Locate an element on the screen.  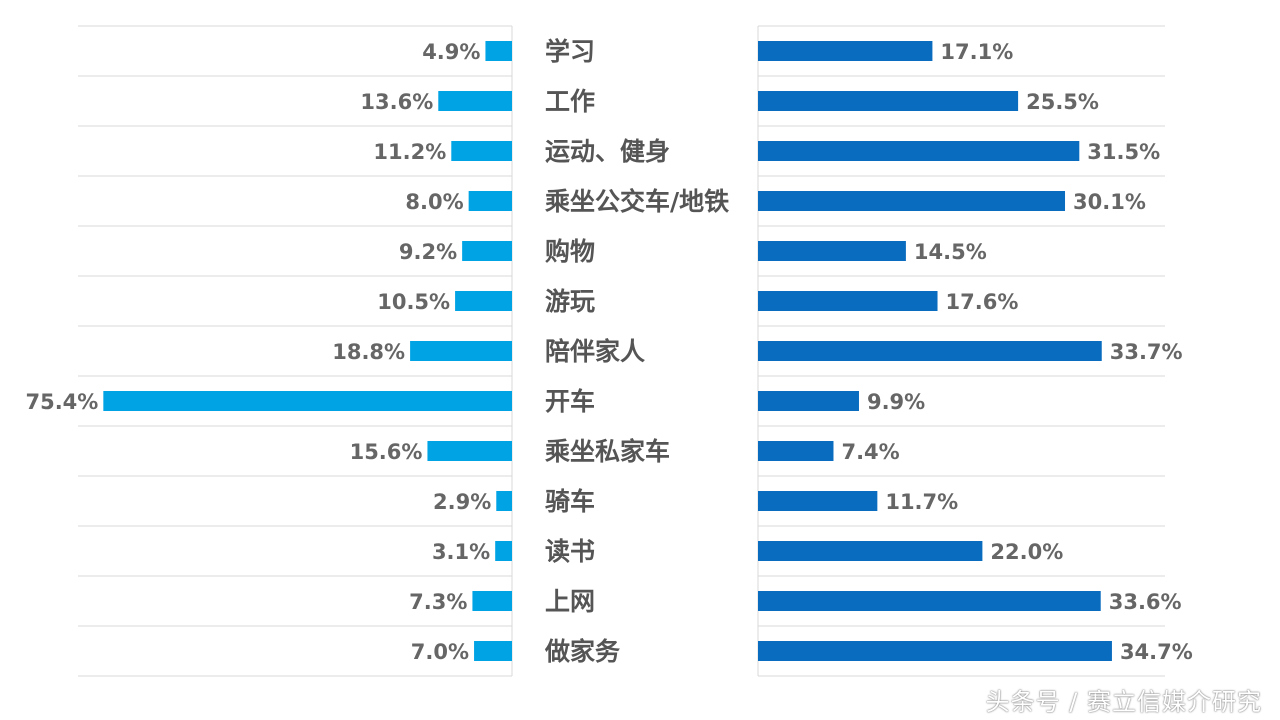
category-label: 陪伴家人 is located at coordinates (595, 351).